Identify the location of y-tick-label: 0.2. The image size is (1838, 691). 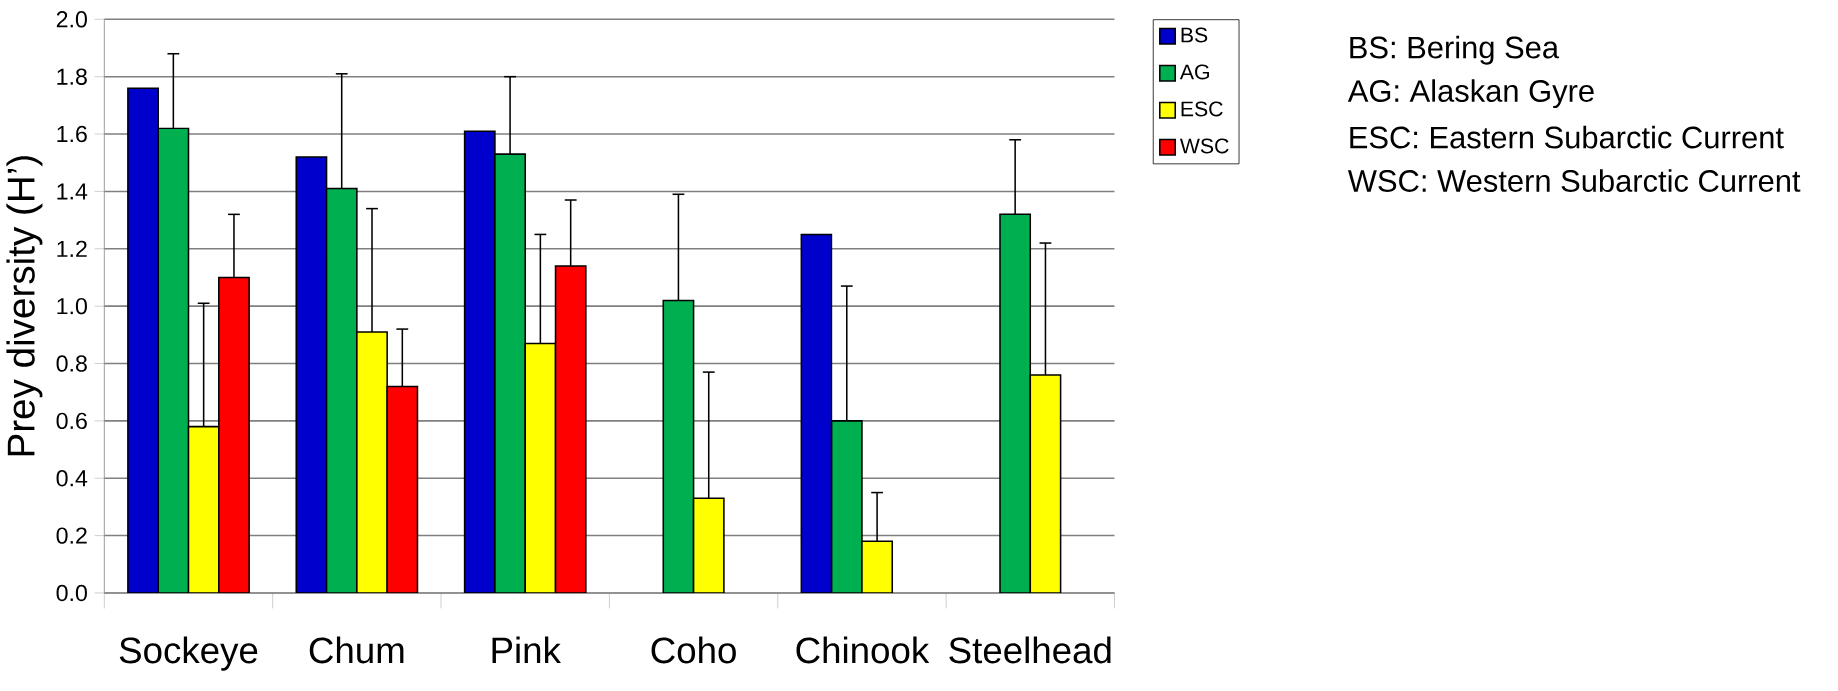
(71, 536).